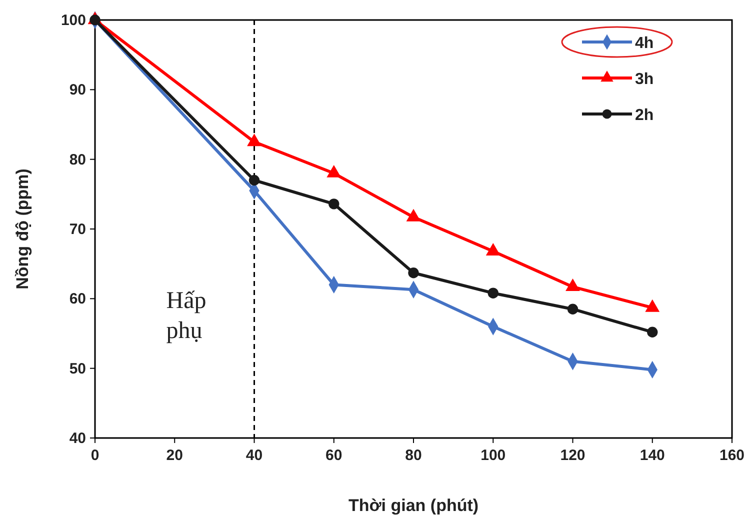  I want to click on x-tick-label: 80, so click(413, 455).